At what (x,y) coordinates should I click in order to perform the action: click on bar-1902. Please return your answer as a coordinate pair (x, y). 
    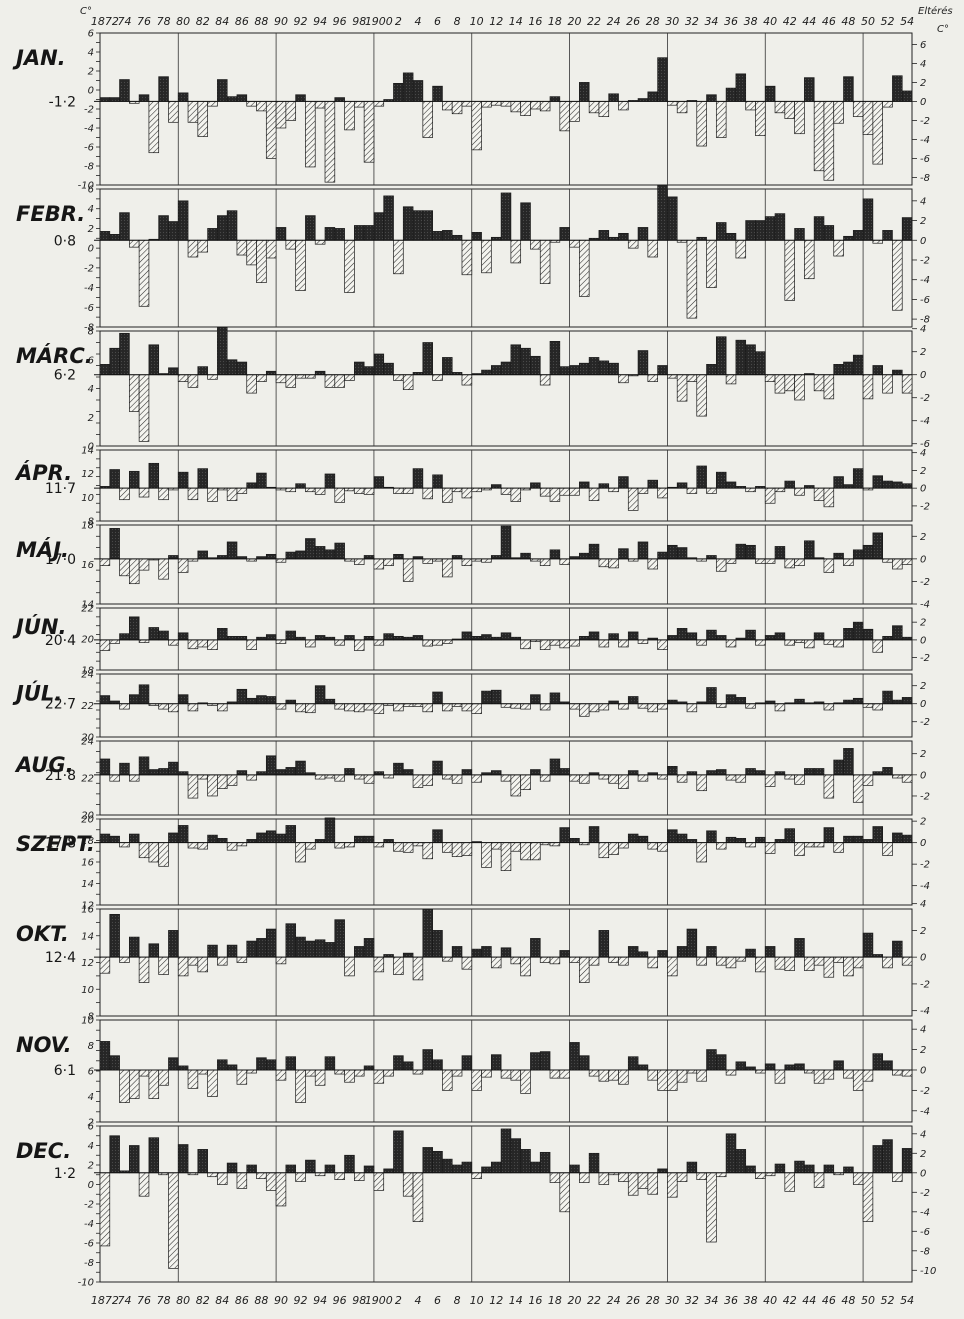
    Looking at the image, I should click on (398, 707).